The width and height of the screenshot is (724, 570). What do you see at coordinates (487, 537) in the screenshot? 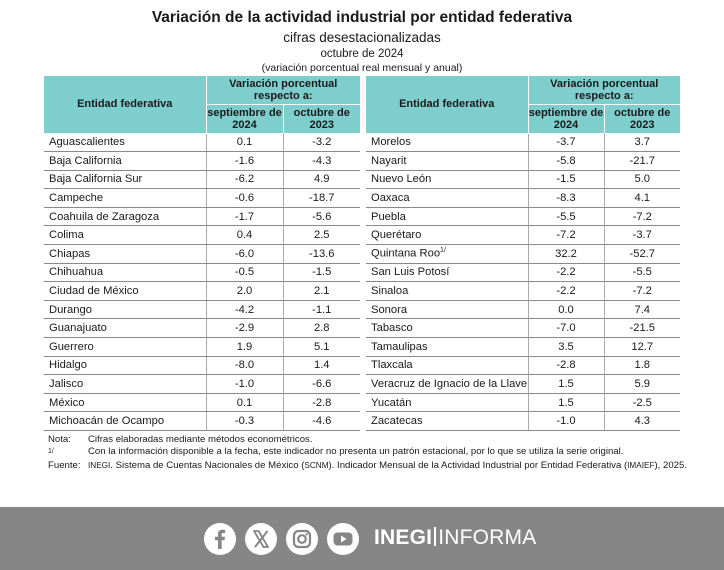
I see `brand-light: INFORMA` at bounding box center [487, 537].